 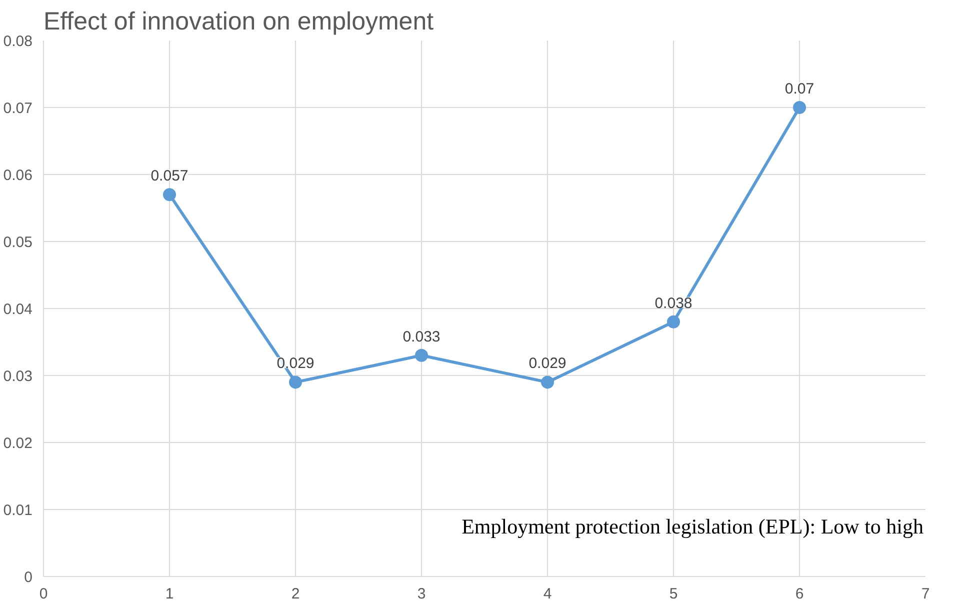 What do you see at coordinates (239, 22) in the screenshot?
I see `chart-title: Effect of innovation on employment` at bounding box center [239, 22].